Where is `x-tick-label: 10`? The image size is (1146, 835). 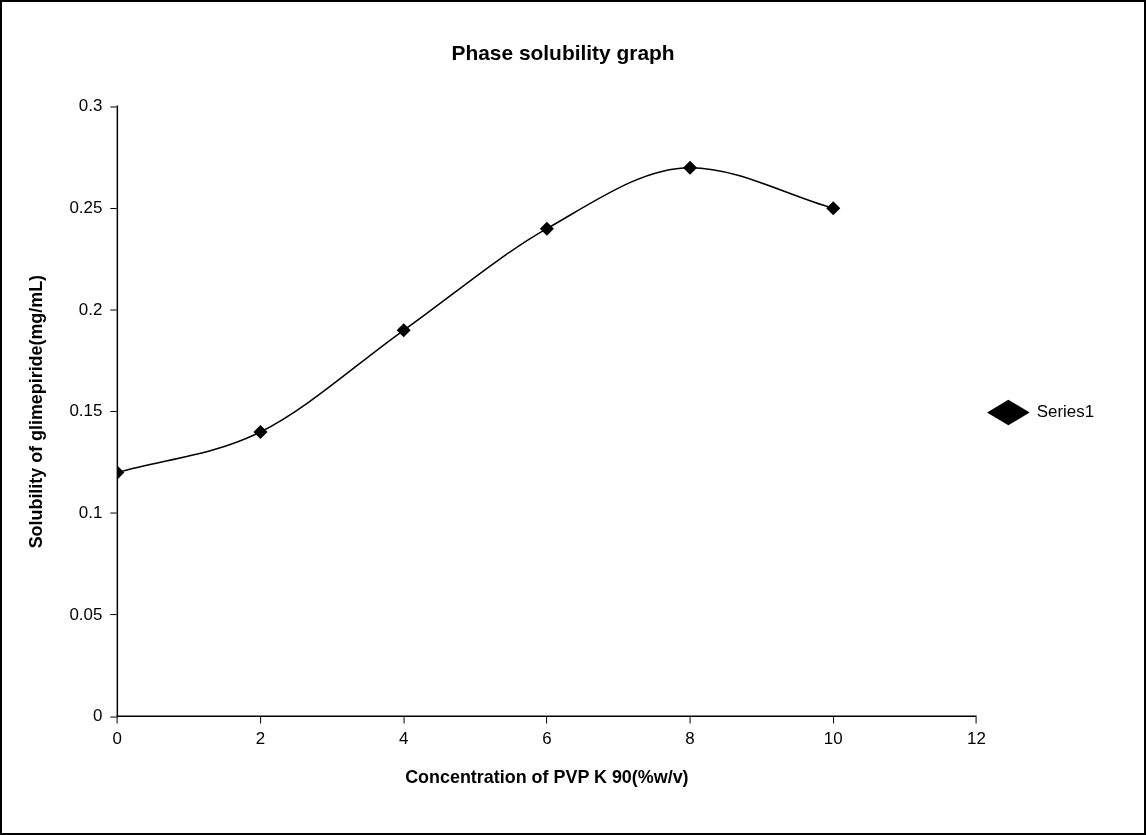 x-tick-label: 10 is located at coordinates (833, 739).